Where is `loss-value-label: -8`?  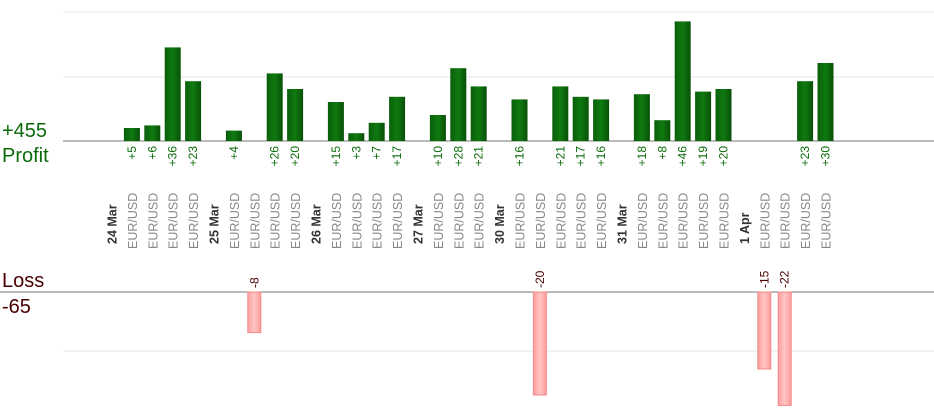
loss-value-label: -8 is located at coordinates (254, 282).